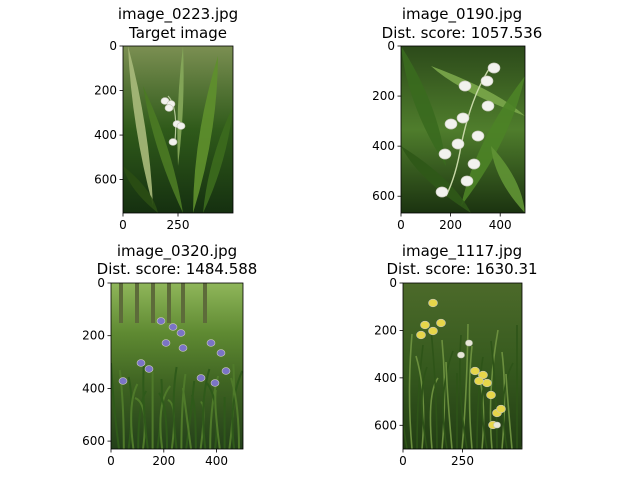  I want to click on axes-spine, so click(463, 129).